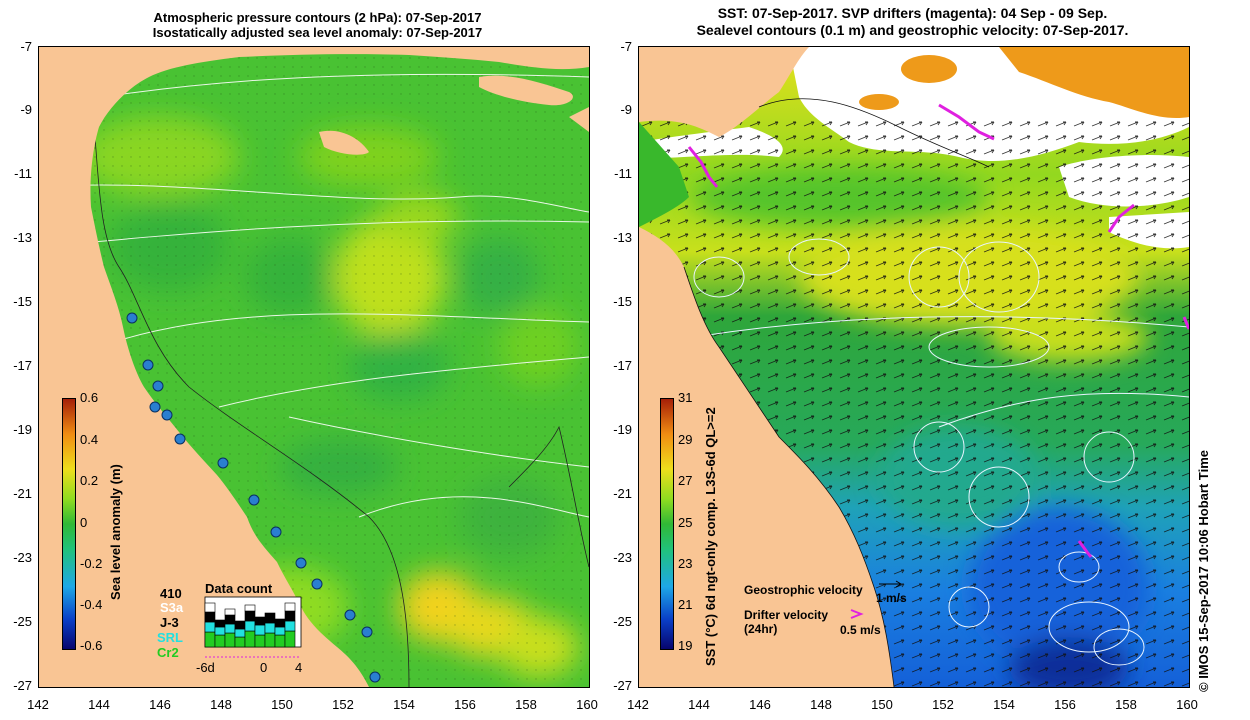 The height and width of the screenshot is (720, 1250). I want to click on right-xtick: 142, so click(638, 704).